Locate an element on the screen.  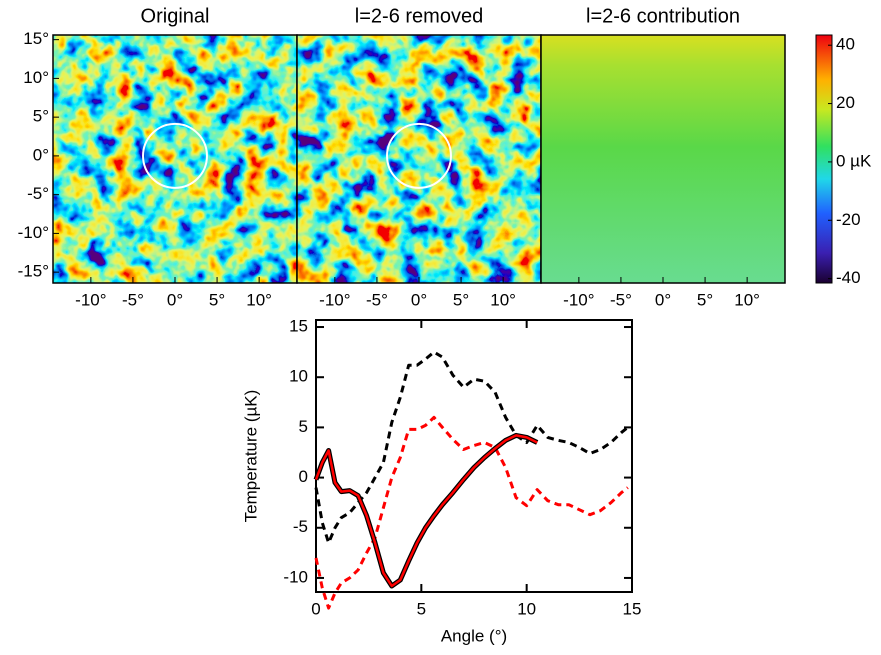
y-tick-label: -10 is located at coordinates (295, 576).